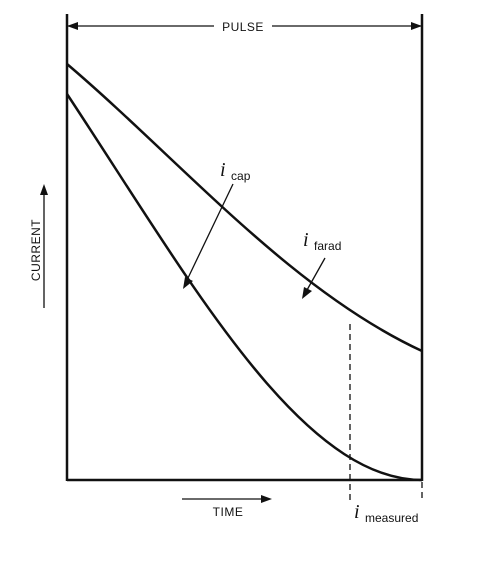  I want to click on time-axis-label: TIME, so click(228, 512).